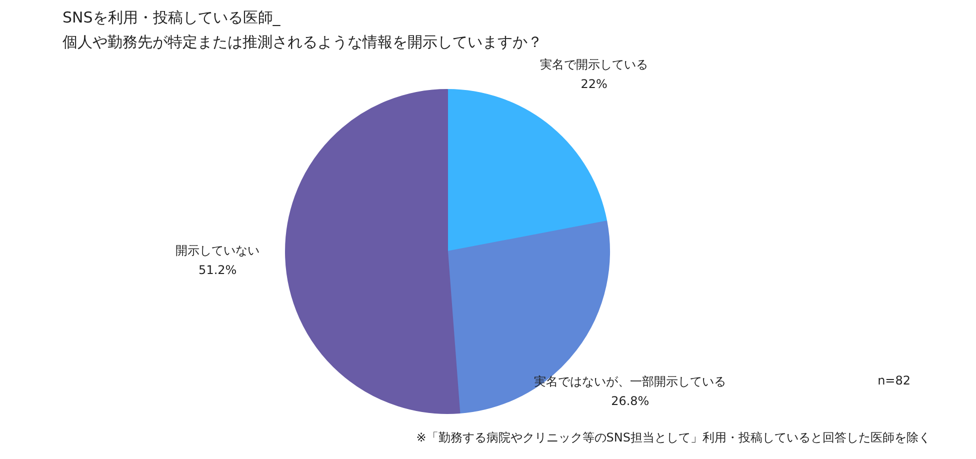  I want to click on data-label: 22%, so click(594, 84).